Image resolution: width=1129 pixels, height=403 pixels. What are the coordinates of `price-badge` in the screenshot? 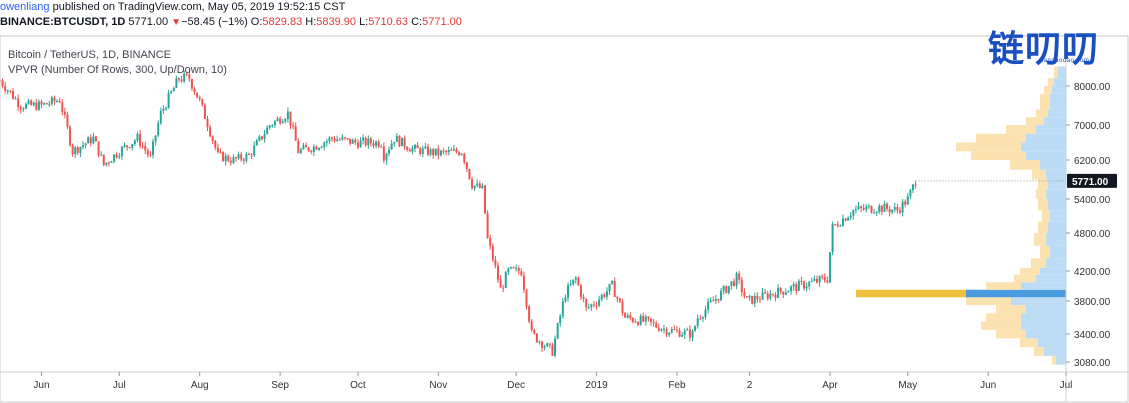 It's located at (1092, 180).